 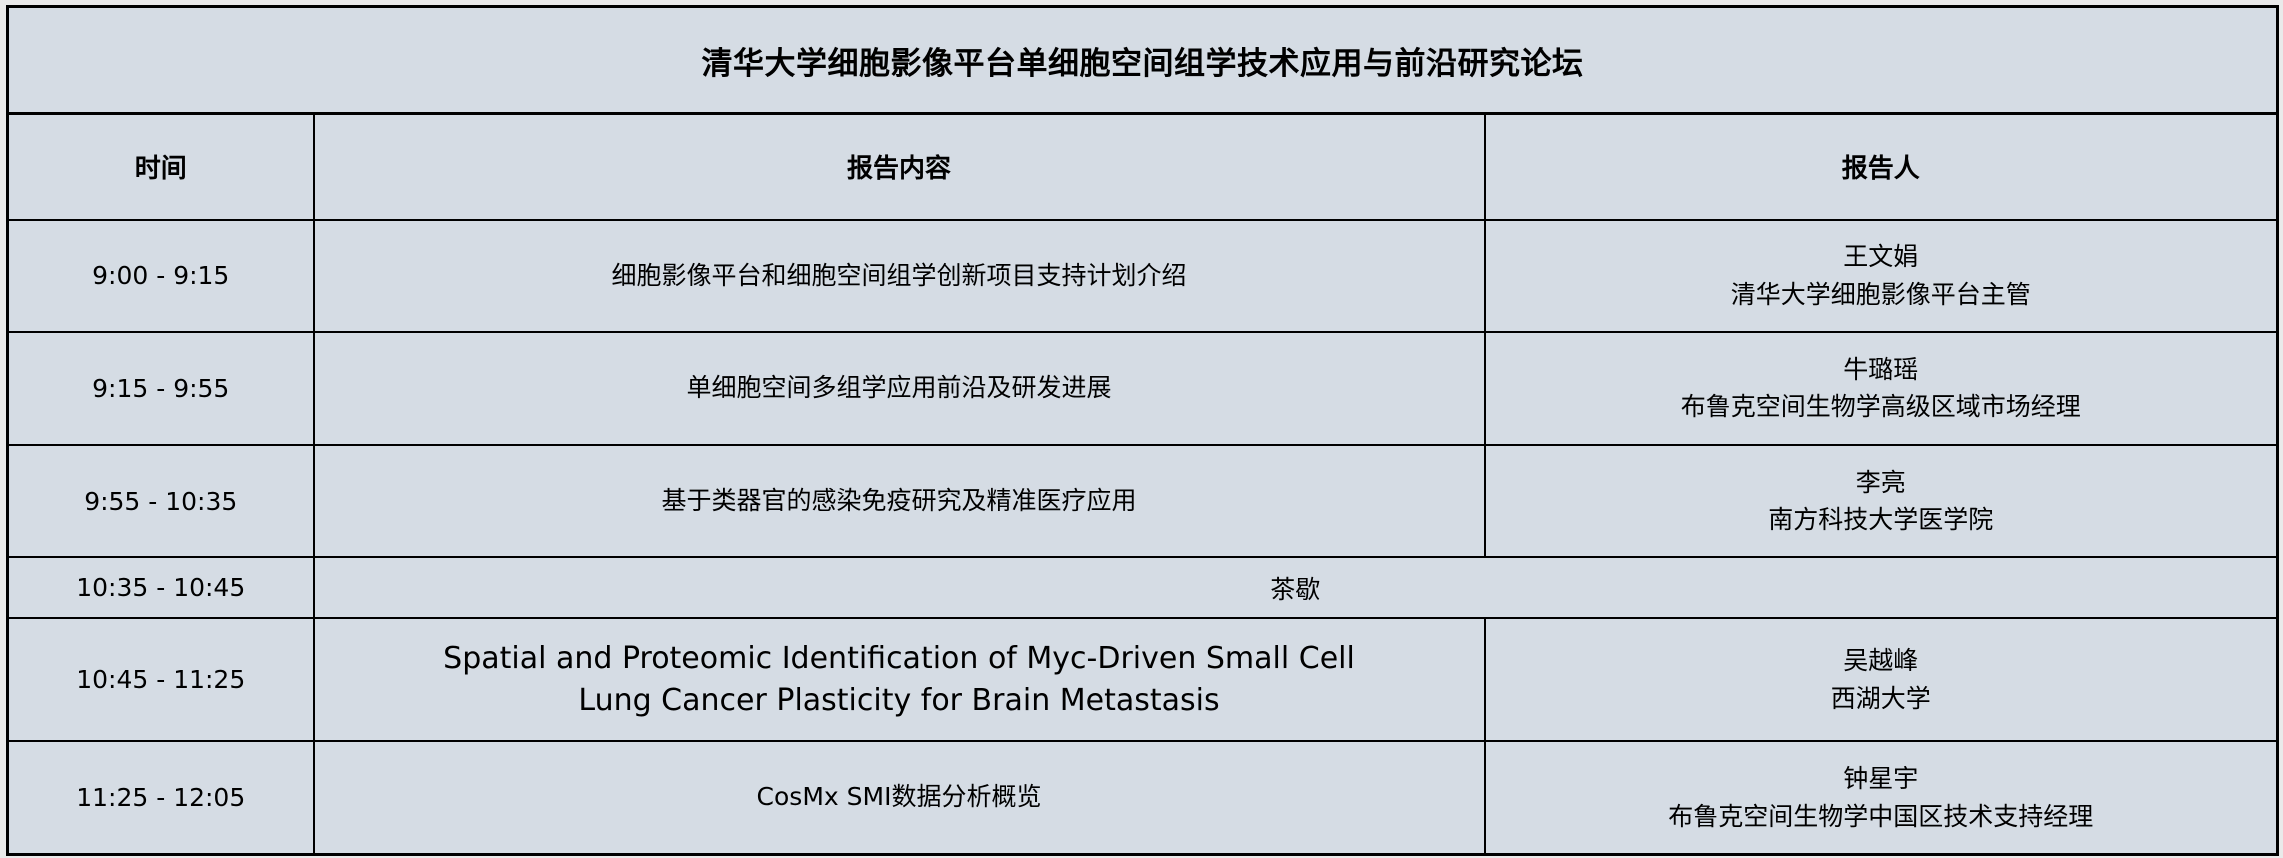 What do you see at coordinates (160, 799) in the screenshot?
I see `session-time: 11:25 - 12:05` at bounding box center [160, 799].